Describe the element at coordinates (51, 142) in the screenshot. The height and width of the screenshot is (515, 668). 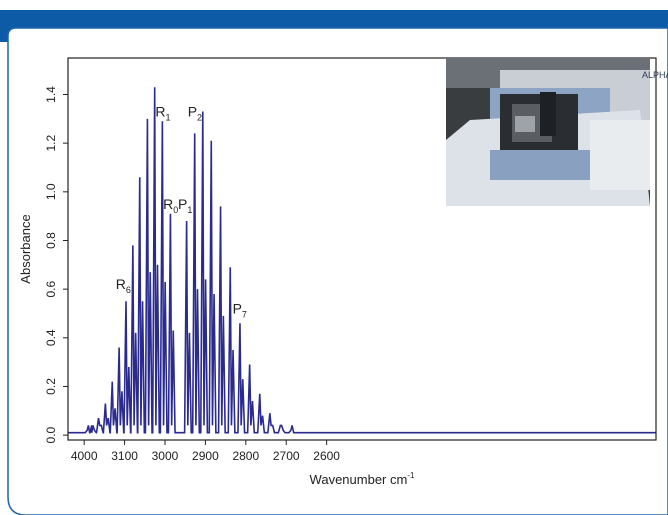
I see `y-tick-label: 1.2` at that location.